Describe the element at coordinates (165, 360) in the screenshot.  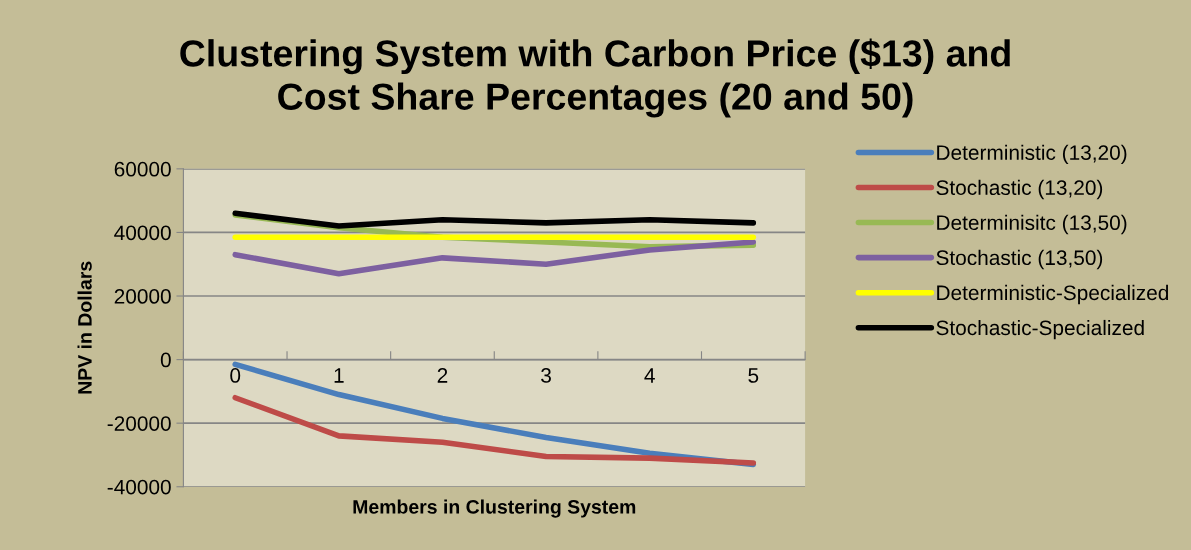
I see `y-tick-label: 0` at that location.